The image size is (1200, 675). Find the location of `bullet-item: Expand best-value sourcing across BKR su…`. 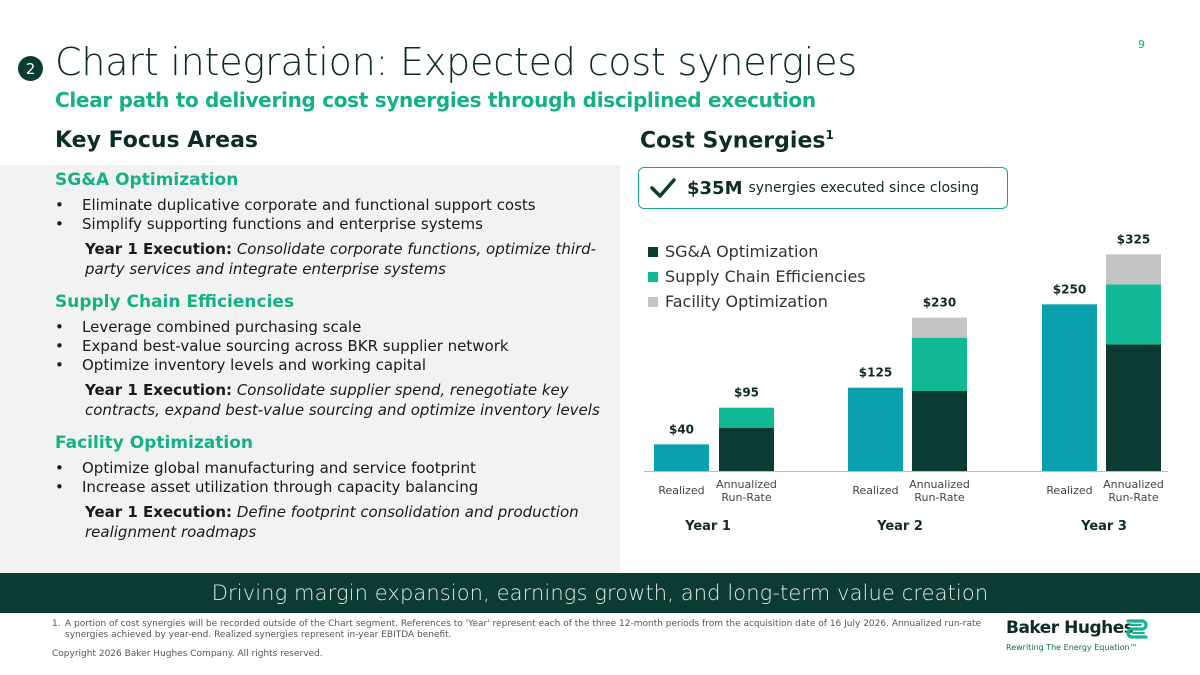

bullet-item: Expand best-value sourcing across BKR su… is located at coordinates (332, 346).